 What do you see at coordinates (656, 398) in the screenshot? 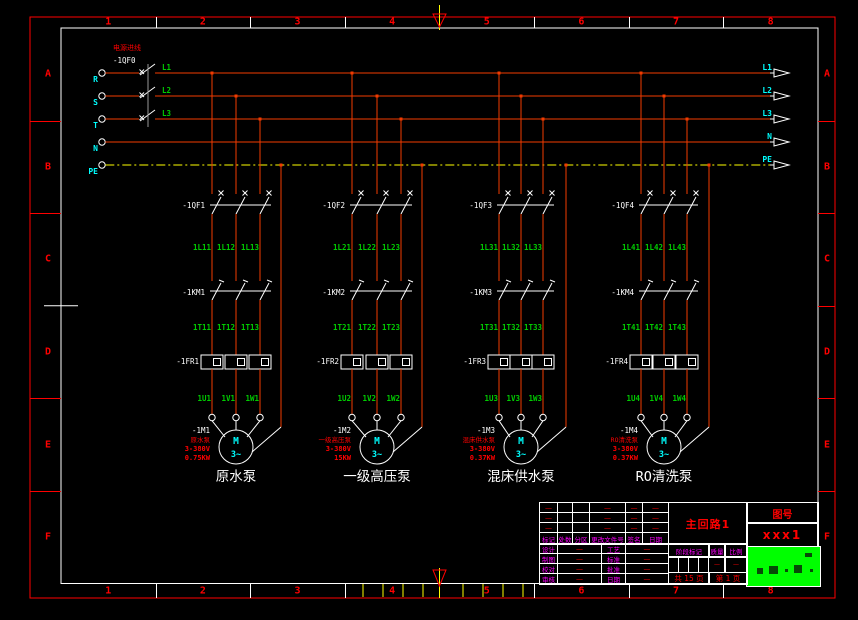
I see `svg-text: 1V4` at bounding box center [656, 398].